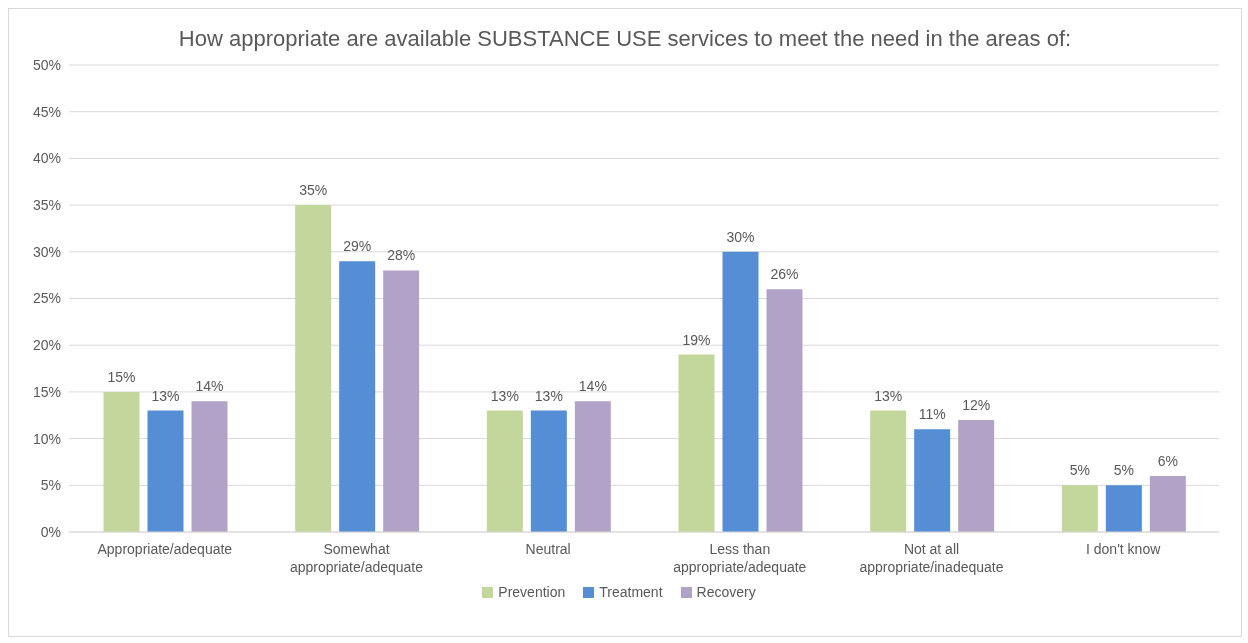  I want to click on data-label: 26%, so click(784, 274).